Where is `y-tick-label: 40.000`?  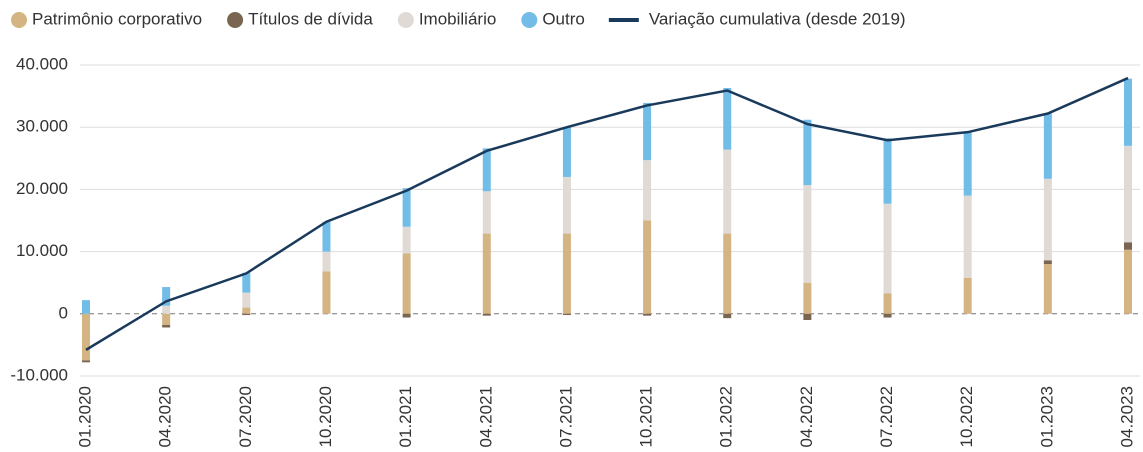 y-tick-label: 40.000 is located at coordinates (42, 63).